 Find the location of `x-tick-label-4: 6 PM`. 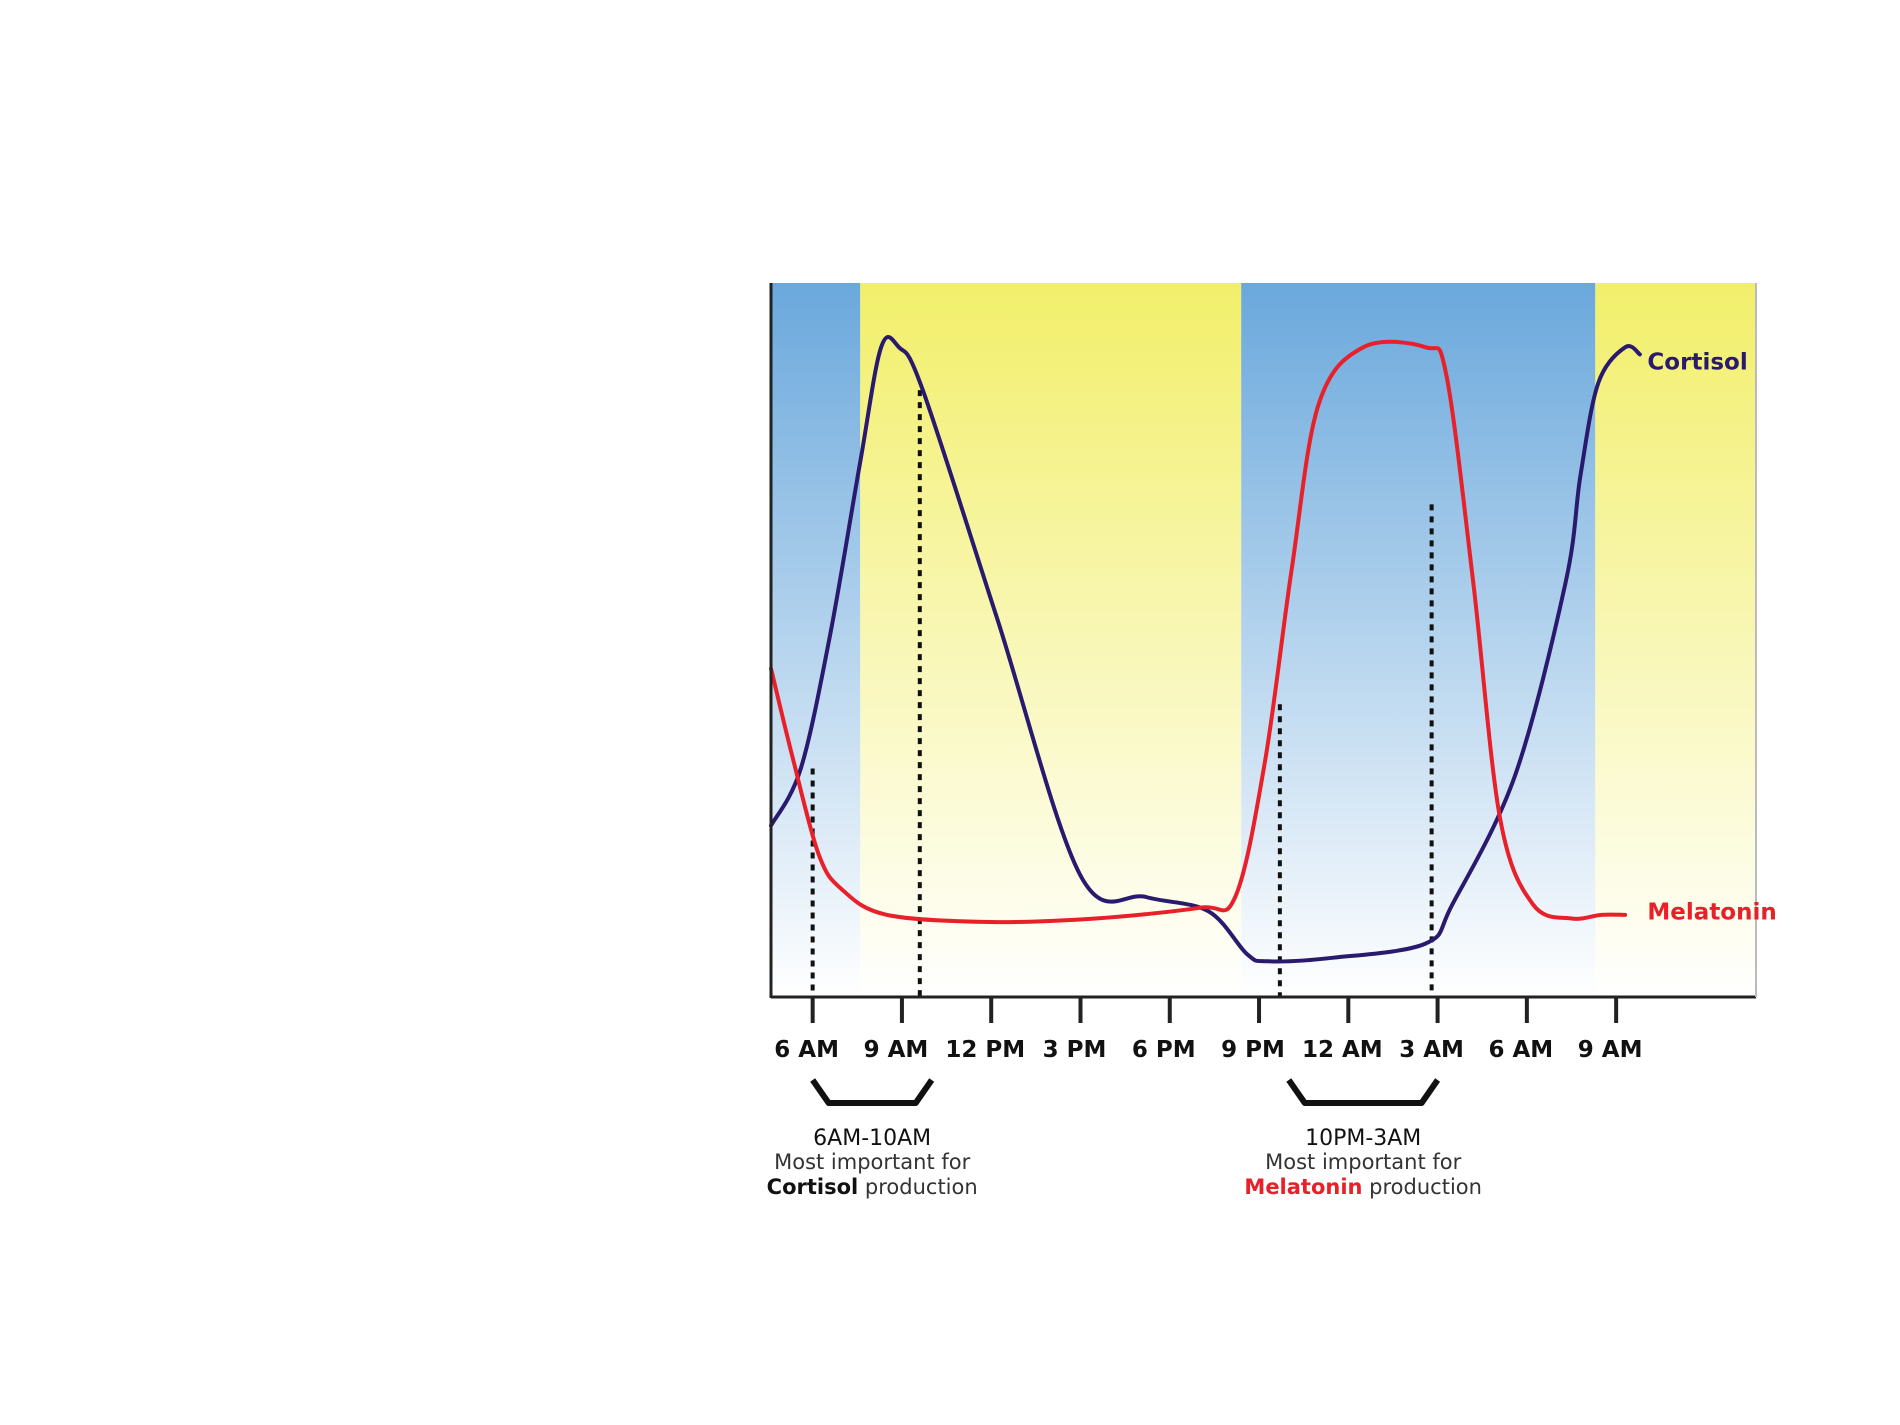

x-tick-label-4: 6 PM is located at coordinates (1164, 1050).